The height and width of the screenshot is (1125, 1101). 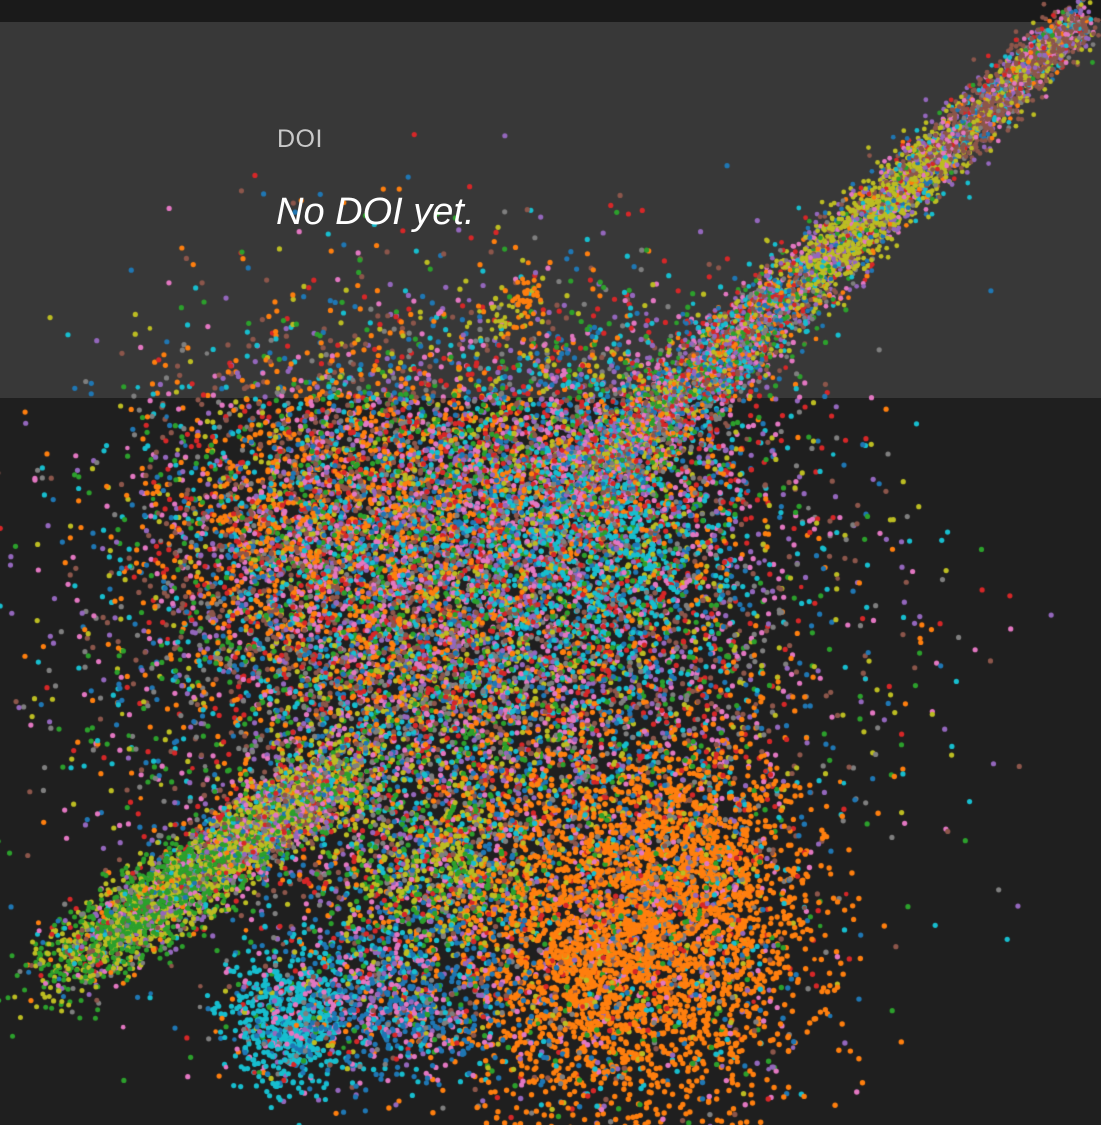 What do you see at coordinates (375, 212) in the screenshot?
I see `doi-value: No DOI yet.` at bounding box center [375, 212].